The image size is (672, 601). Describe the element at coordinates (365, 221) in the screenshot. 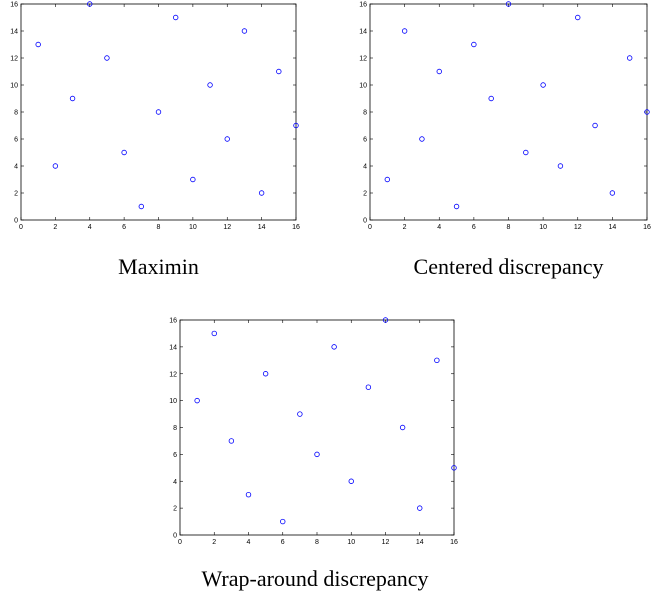

I see `y-tick-label: 0` at that location.